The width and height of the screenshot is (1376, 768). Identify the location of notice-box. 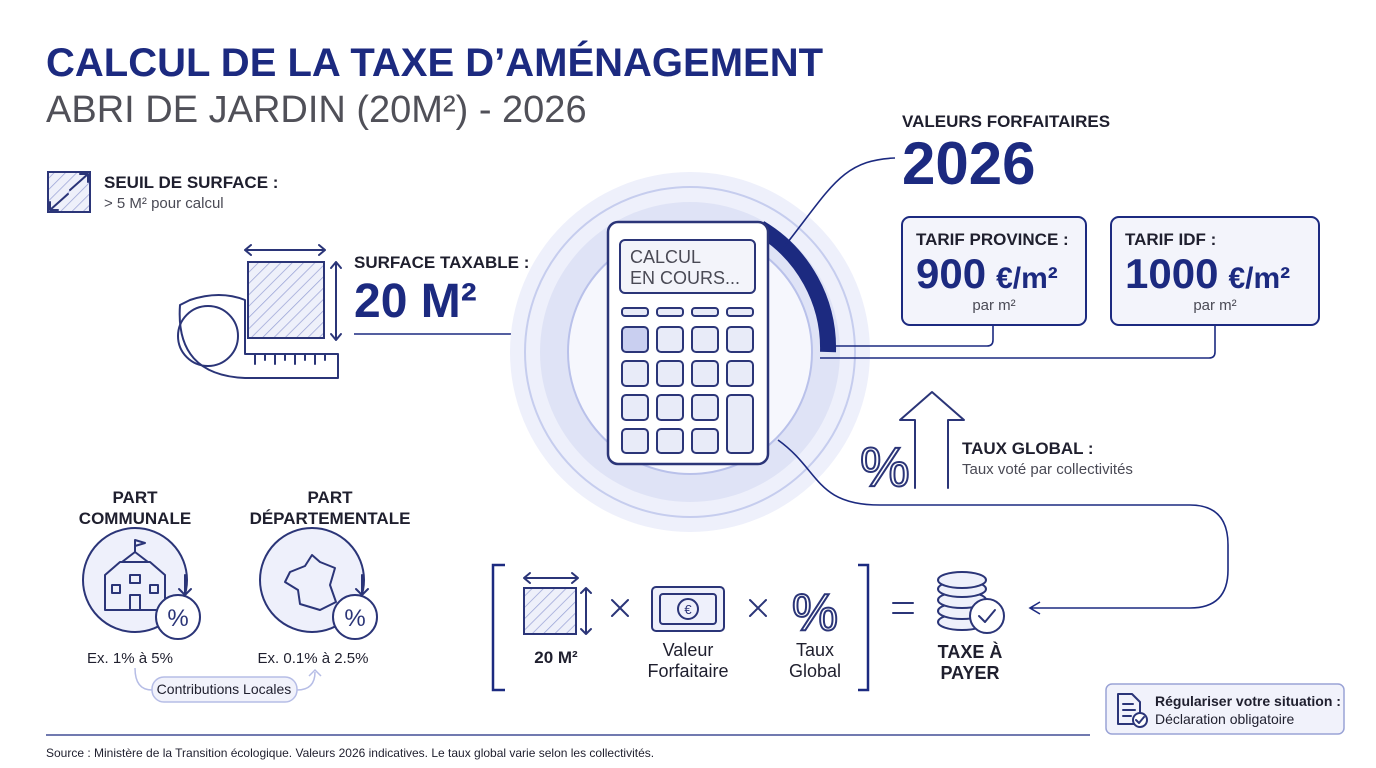
(1225, 709).